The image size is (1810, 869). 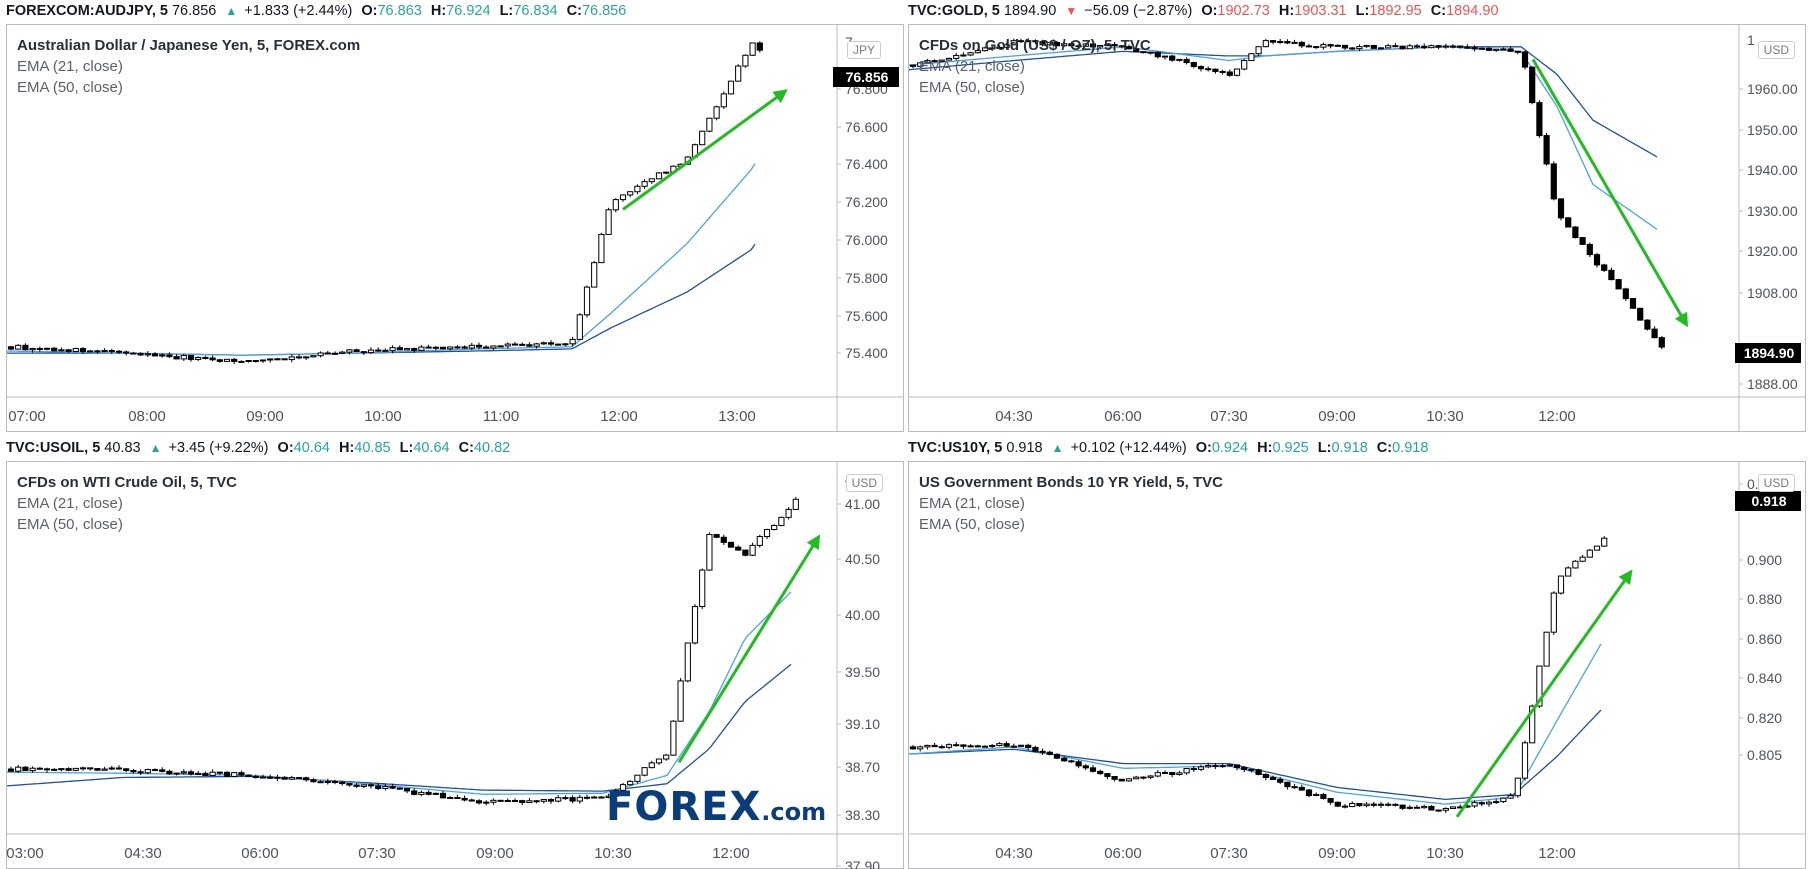 I want to click on y-tick-label: 0.840, so click(x=1764, y=678).